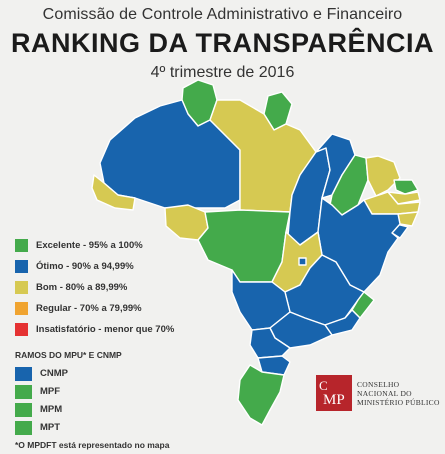 The image size is (445, 454). What do you see at coordinates (82, 287) in the screenshot?
I see `legend-label: Bom - 80% a 89,99%` at bounding box center [82, 287].